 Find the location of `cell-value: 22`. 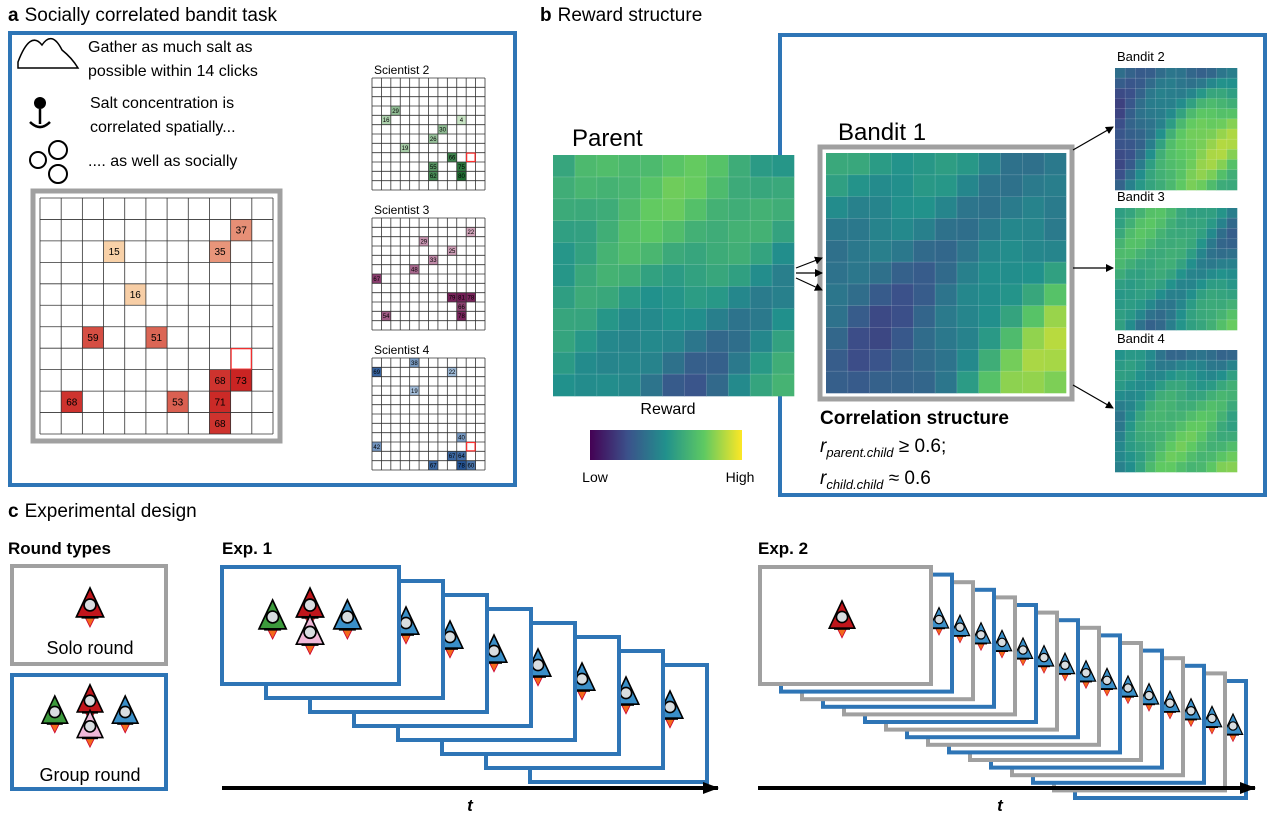

cell-value: 22 is located at coordinates (452, 373).